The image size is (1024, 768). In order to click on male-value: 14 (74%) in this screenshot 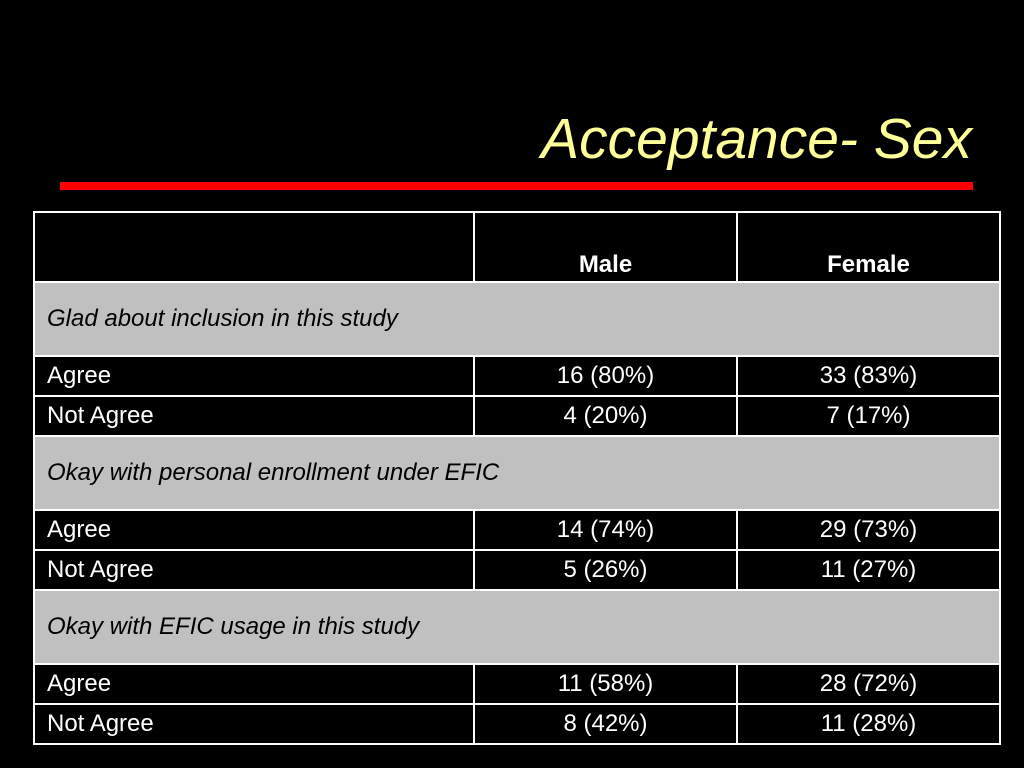, I will do `click(605, 530)`.